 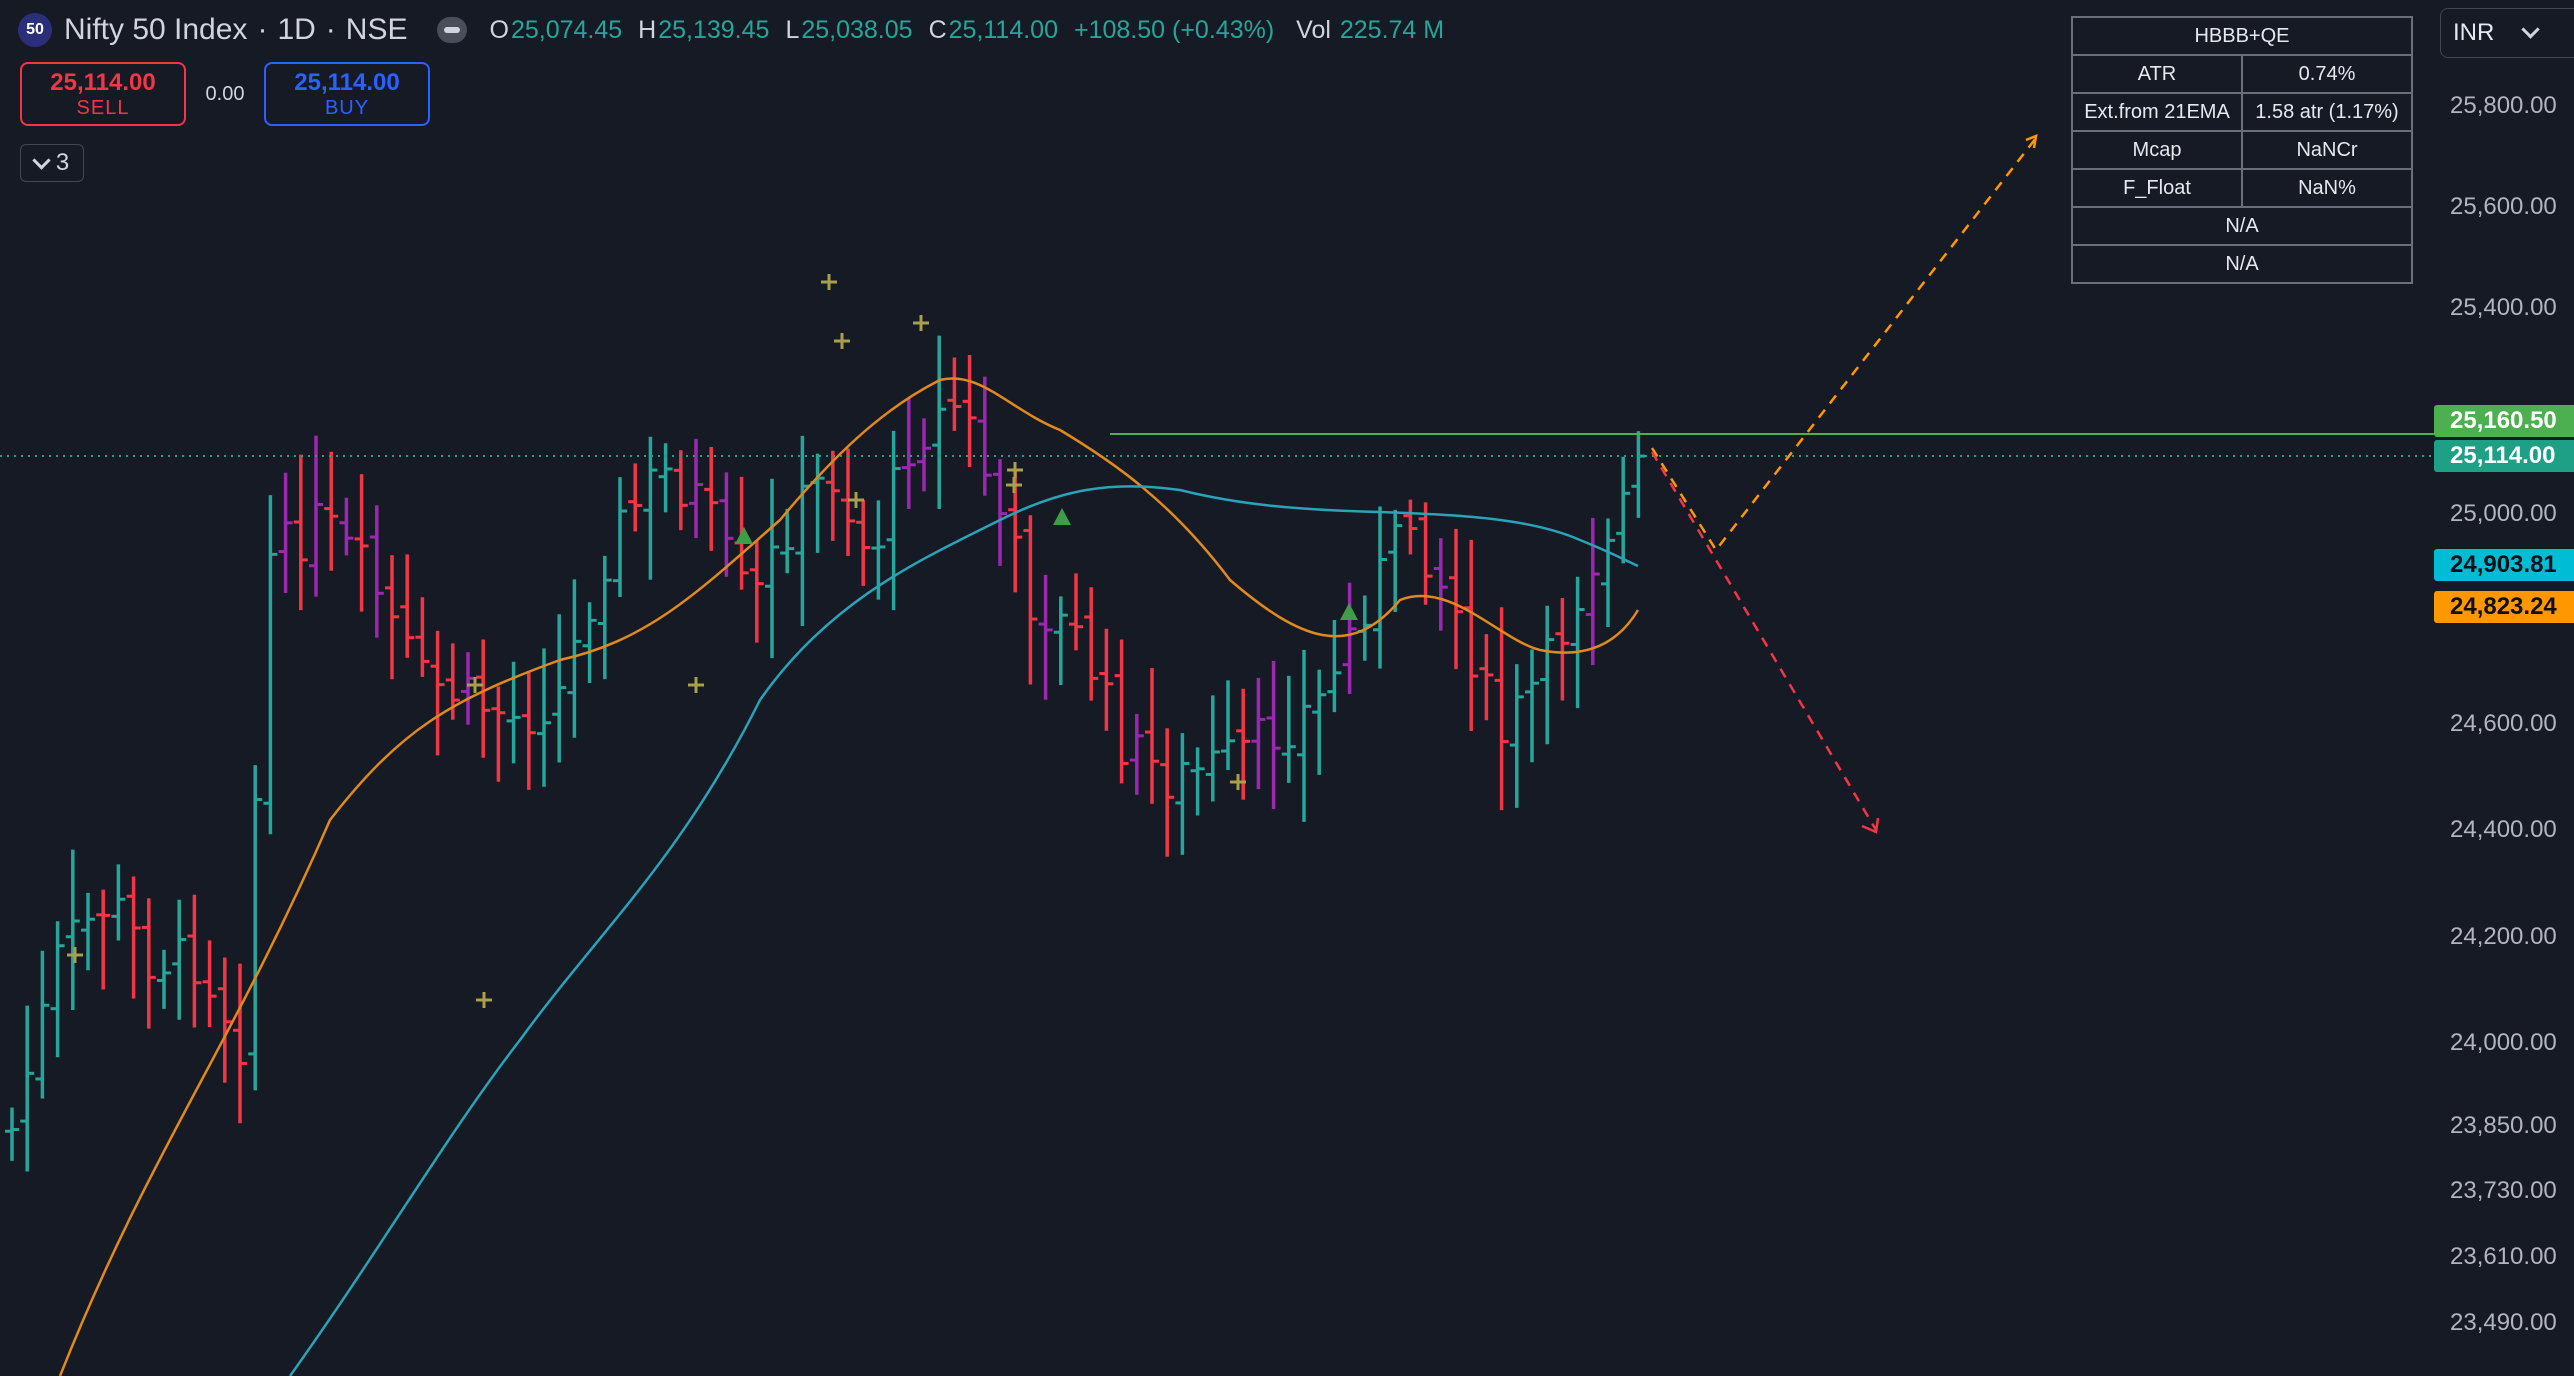 I want to click on table-row: Ext.from 21EMA 1.58 atr (1.17%), so click(x=2242, y=112).